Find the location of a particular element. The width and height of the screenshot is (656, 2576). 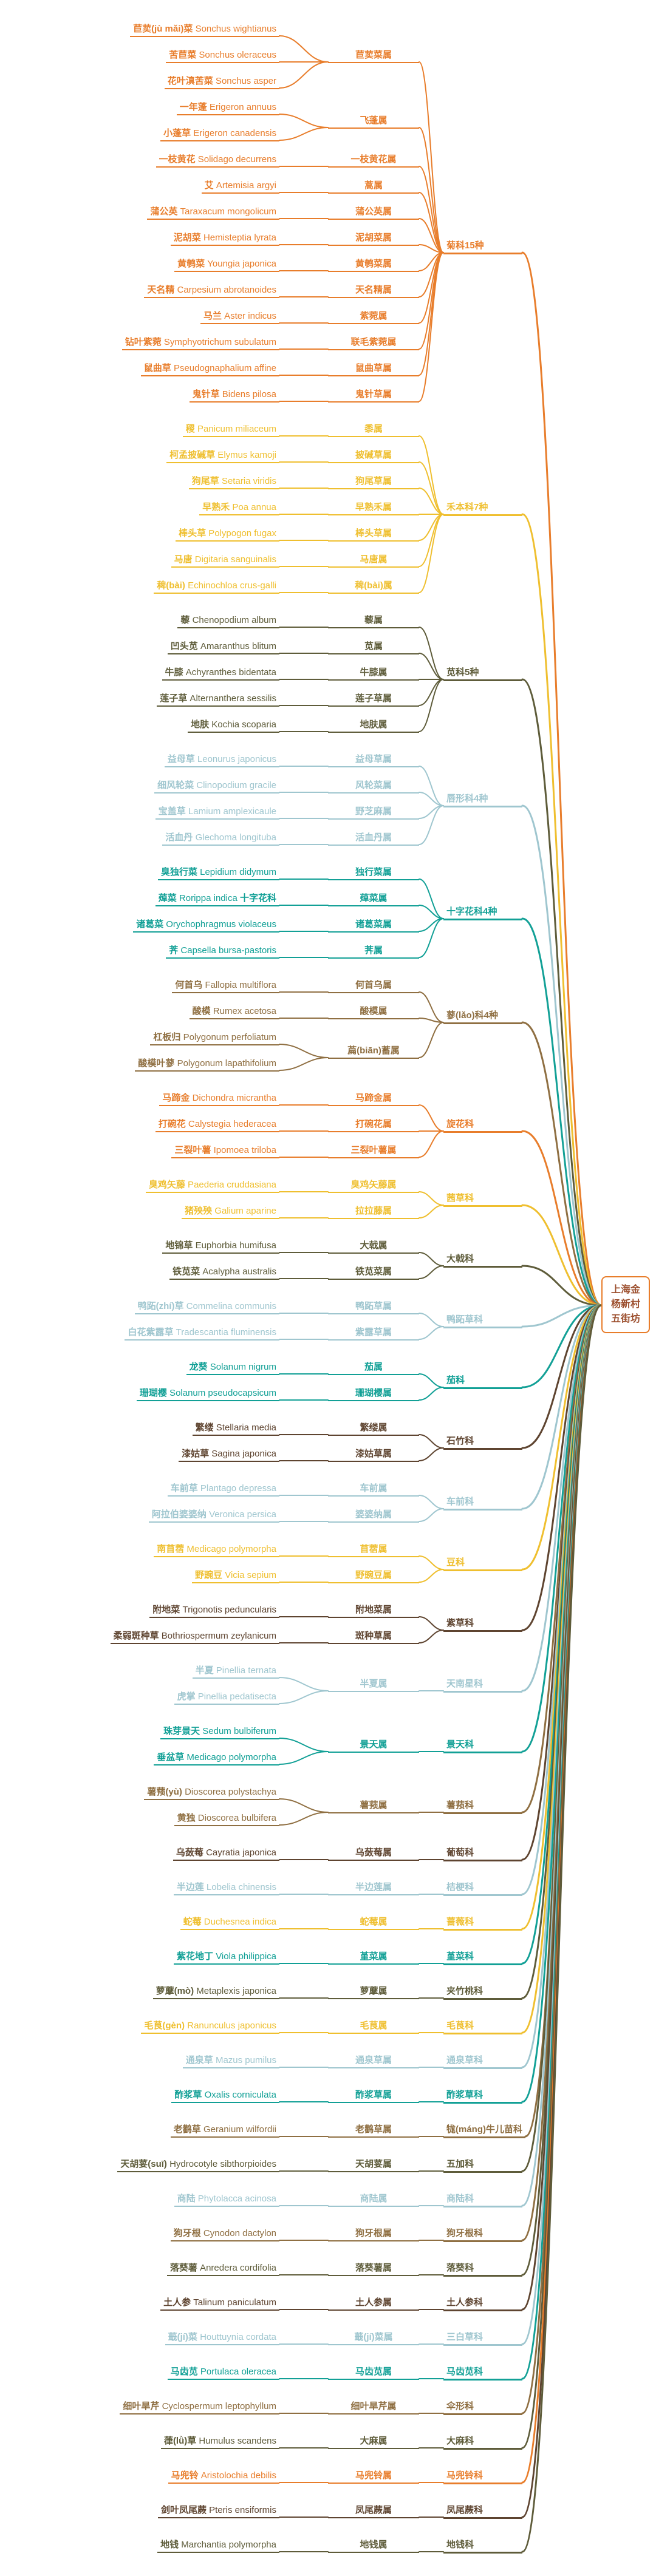

species-node: 白花紫露草 Tradescantia fluminensis is located at coordinates (202, 1334).